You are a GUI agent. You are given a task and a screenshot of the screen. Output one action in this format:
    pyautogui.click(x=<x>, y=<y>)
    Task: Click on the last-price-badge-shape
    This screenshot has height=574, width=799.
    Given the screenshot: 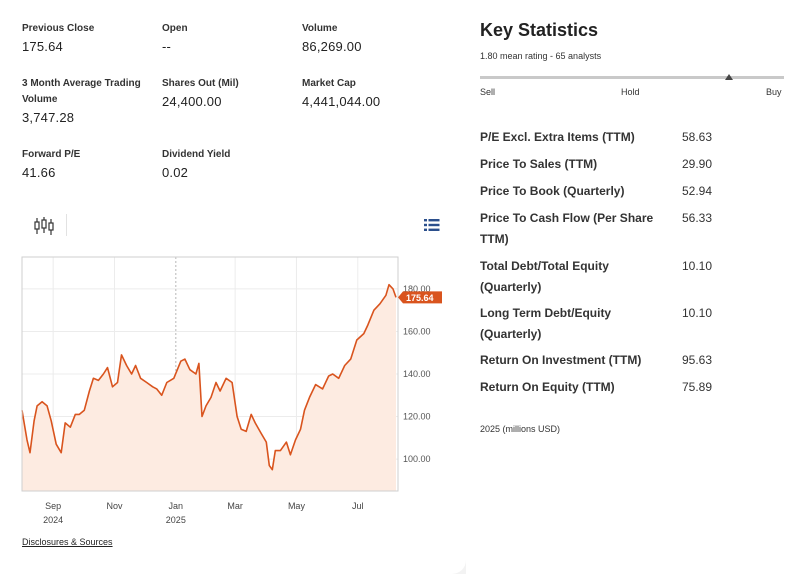 What is the action you would take?
    pyautogui.click(x=420, y=297)
    